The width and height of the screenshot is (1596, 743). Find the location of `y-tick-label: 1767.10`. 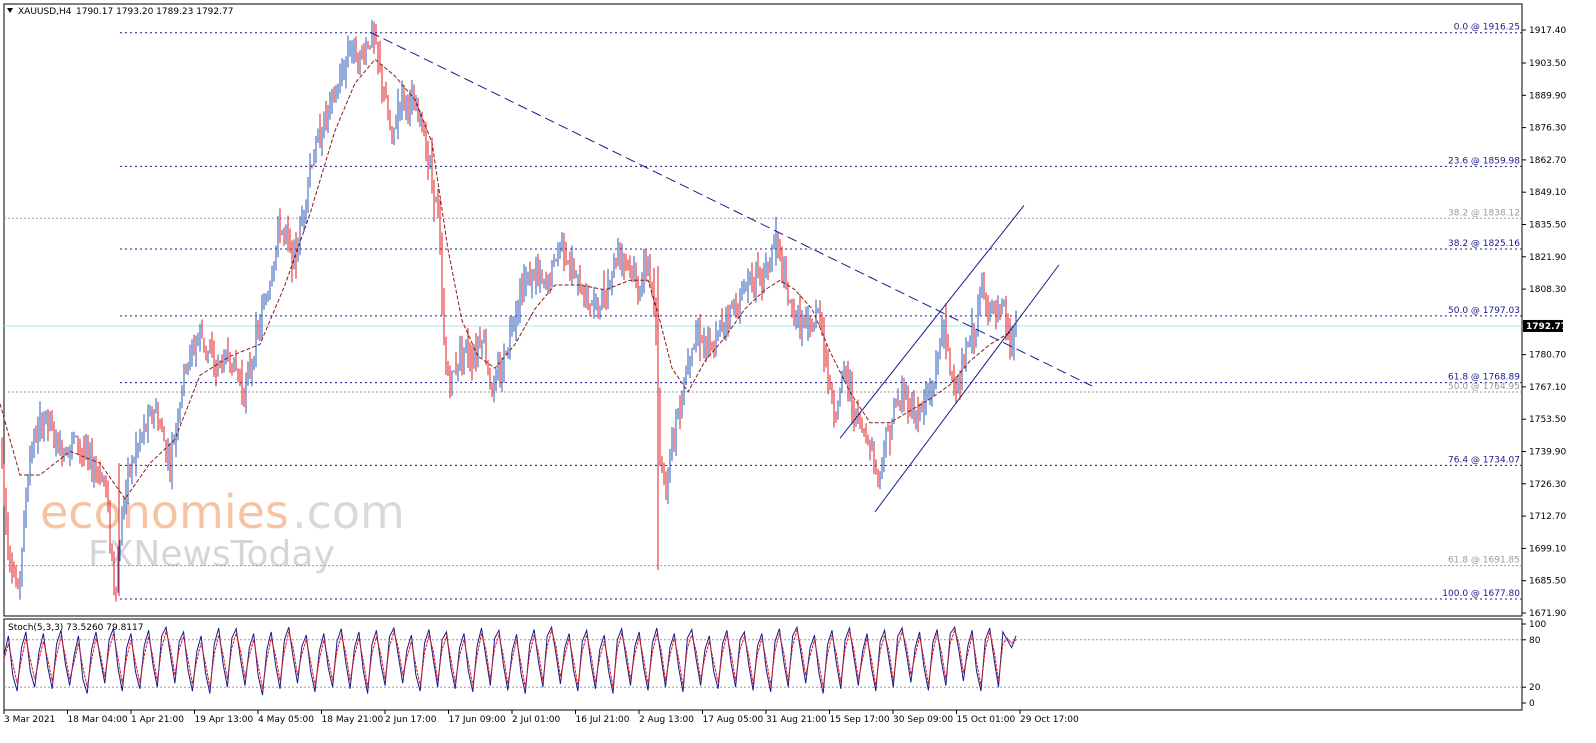

y-tick-label: 1767.10 is located at coordinates (1547, 388).